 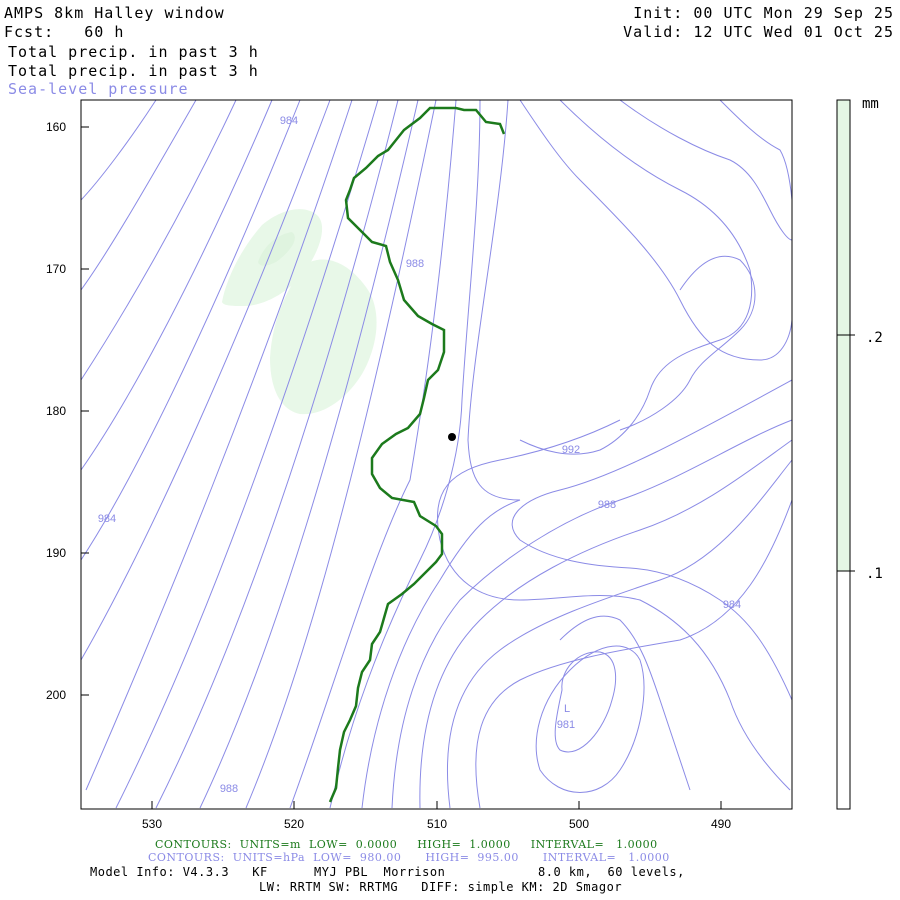 What do you see at coordinates (870, 104) in the screenshot?
I see `colorbar-unit: mm` at bounding box center [870, 104].